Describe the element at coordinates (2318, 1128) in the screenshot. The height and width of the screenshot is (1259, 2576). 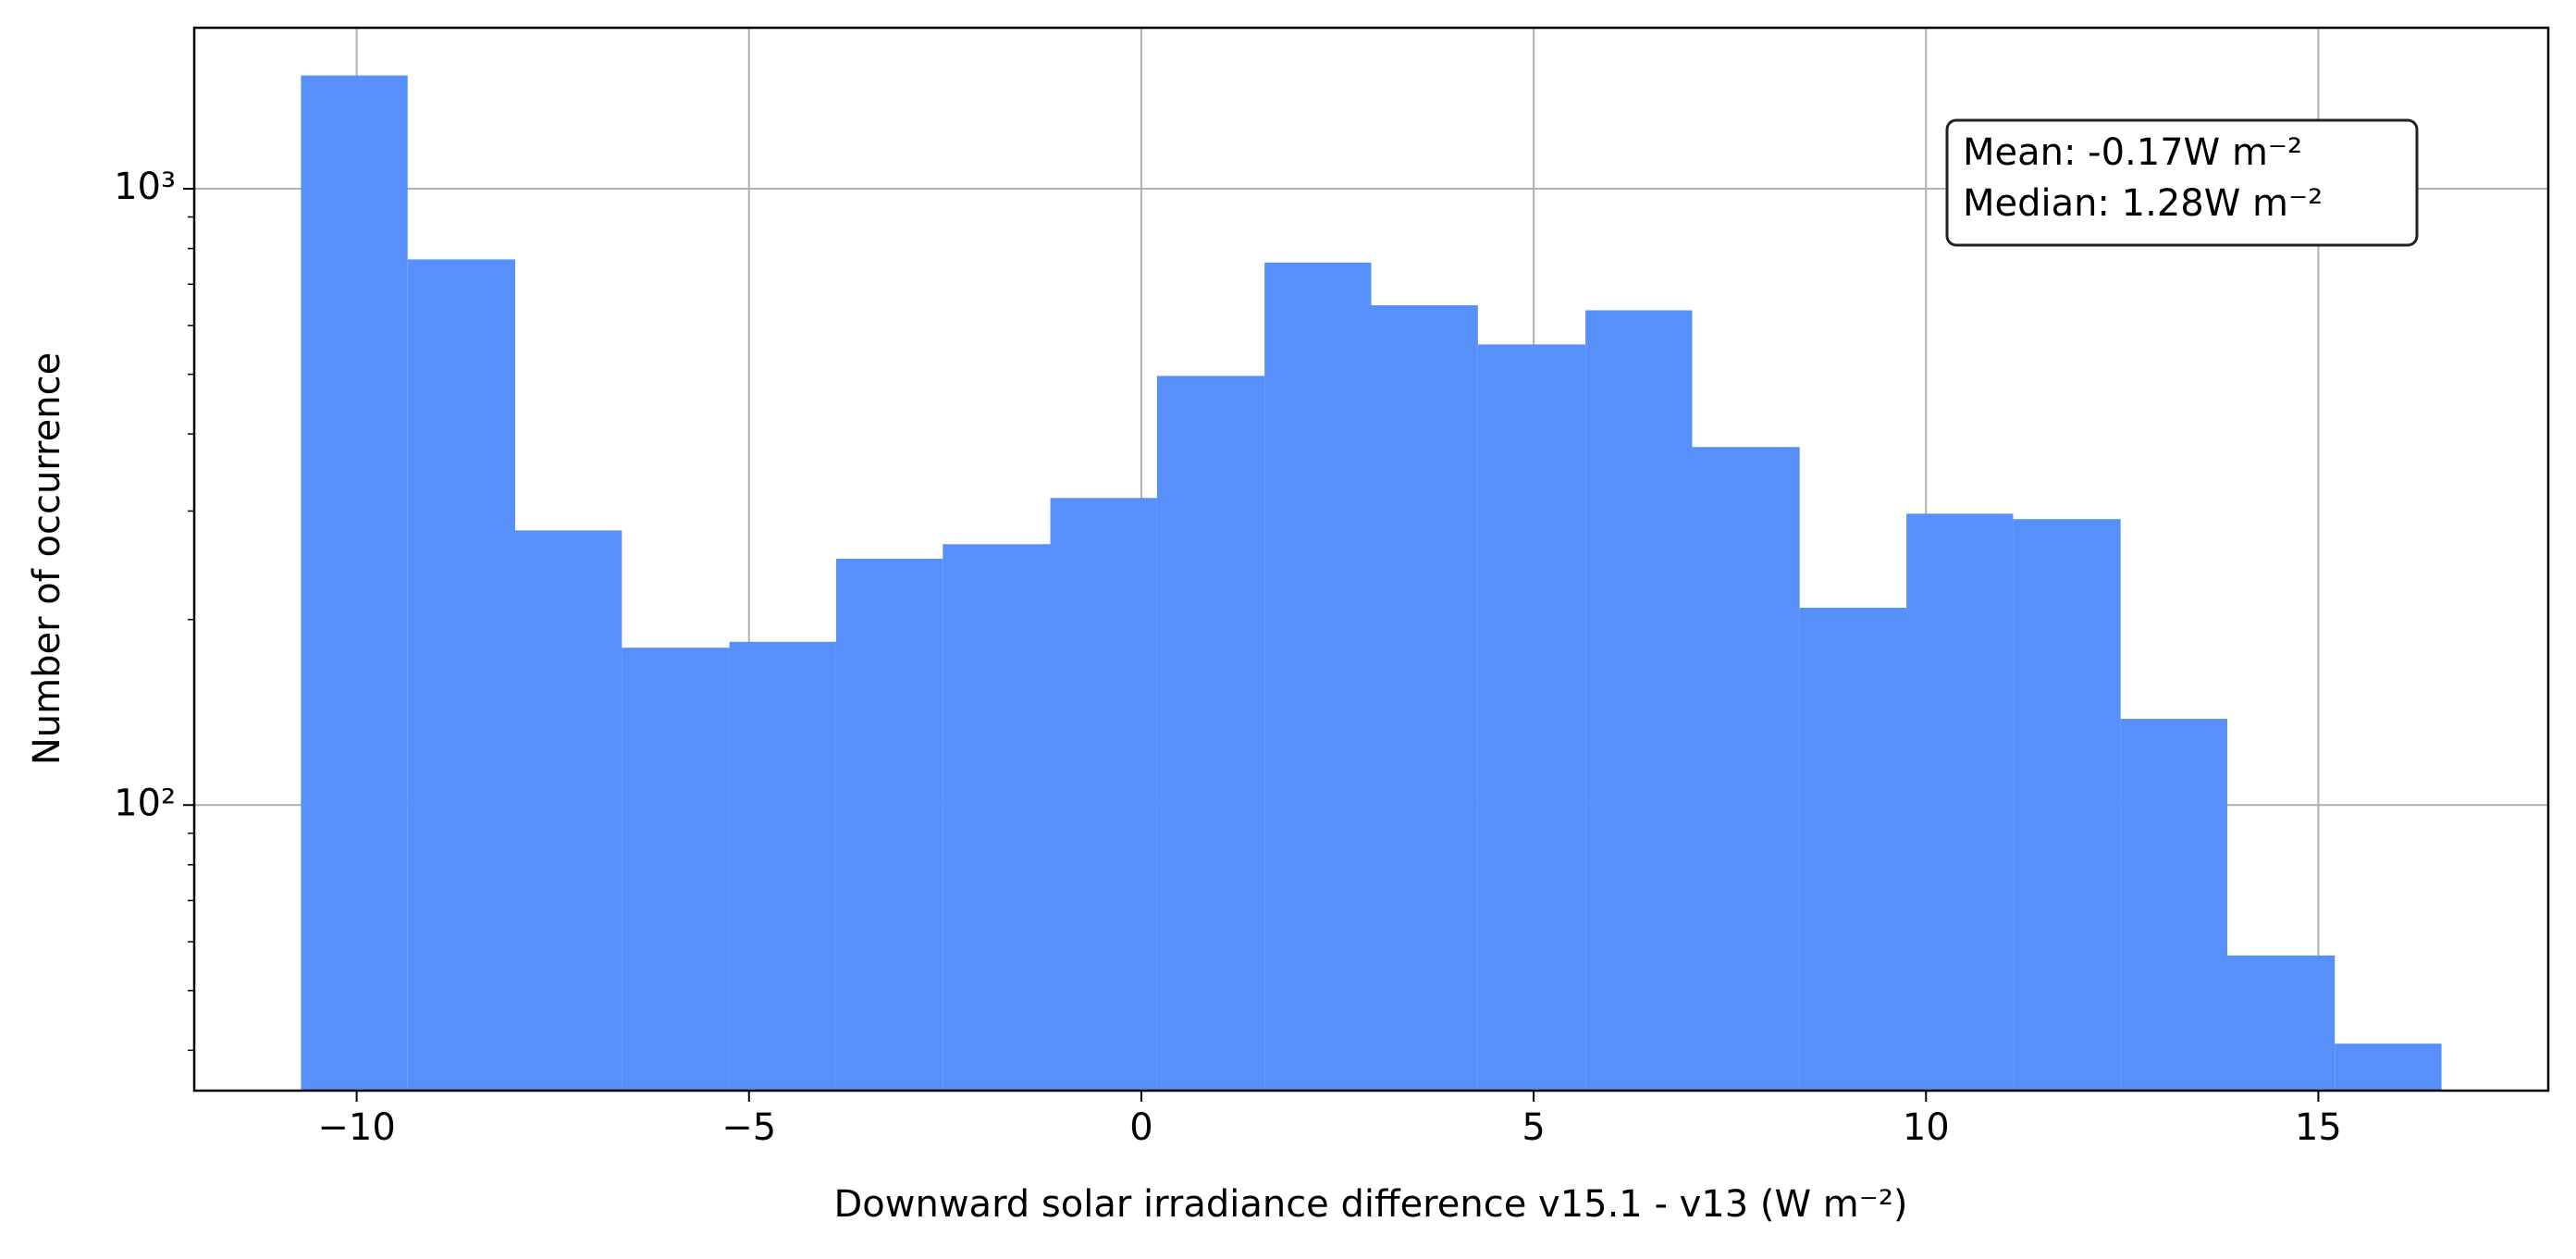
I see `x-tick-label: 15` at that location.